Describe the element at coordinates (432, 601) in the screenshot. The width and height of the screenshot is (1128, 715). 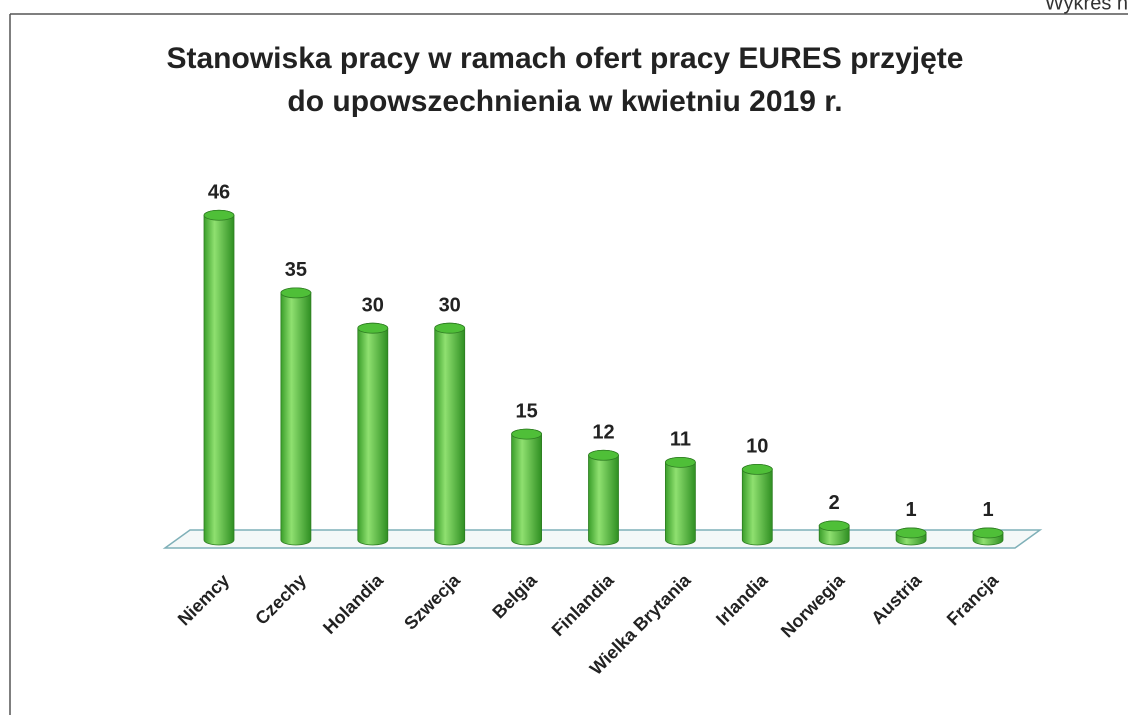
I see `x-tick-label: Szwecja` at that location.